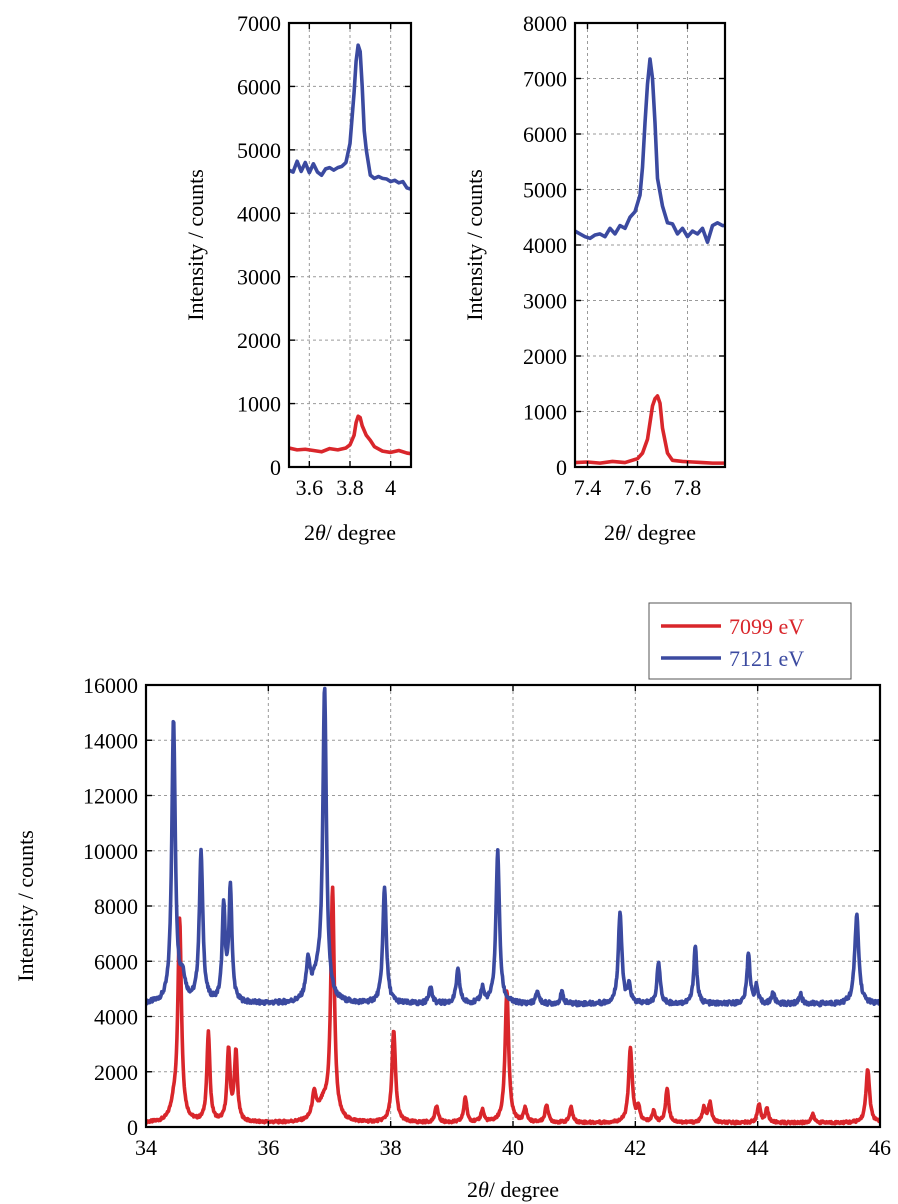 Image resolution: width=898 pixels, height=1204 pixels. Describe the element at coordinates (766, 658) in the screenshot. I see `legend-label-1: 7121 eV` at that location.